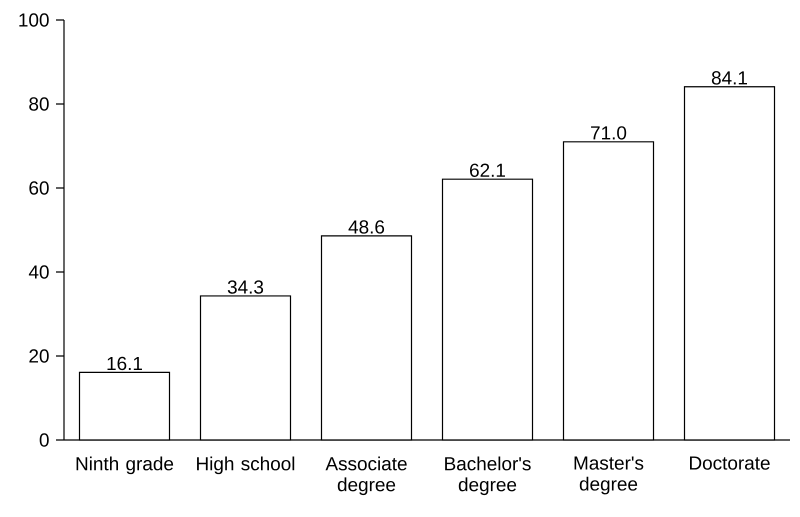 The width and height of the screenshot is (800, 517). Describe the element at coordinates (608, 133) in the screenshot. I see `data-label: 71.0` at that location.